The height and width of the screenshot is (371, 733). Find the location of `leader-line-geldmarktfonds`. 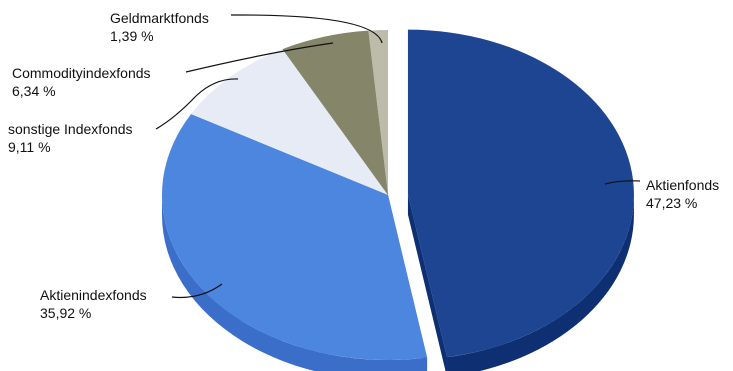

leader-line-geldmarktfonds is located at coordinates (306, 29).